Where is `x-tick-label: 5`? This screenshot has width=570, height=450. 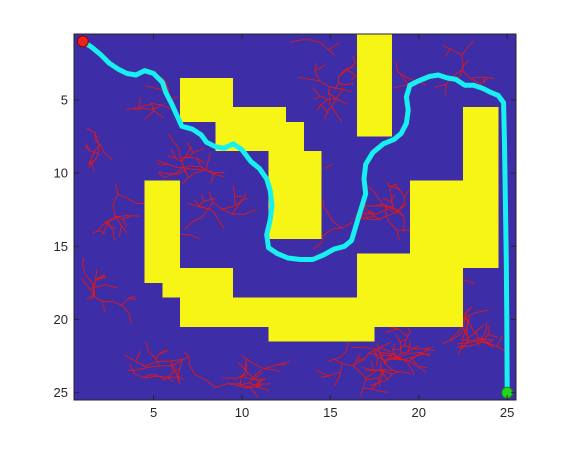
x-tick-label: 5 is located at coordinates (153, 412).